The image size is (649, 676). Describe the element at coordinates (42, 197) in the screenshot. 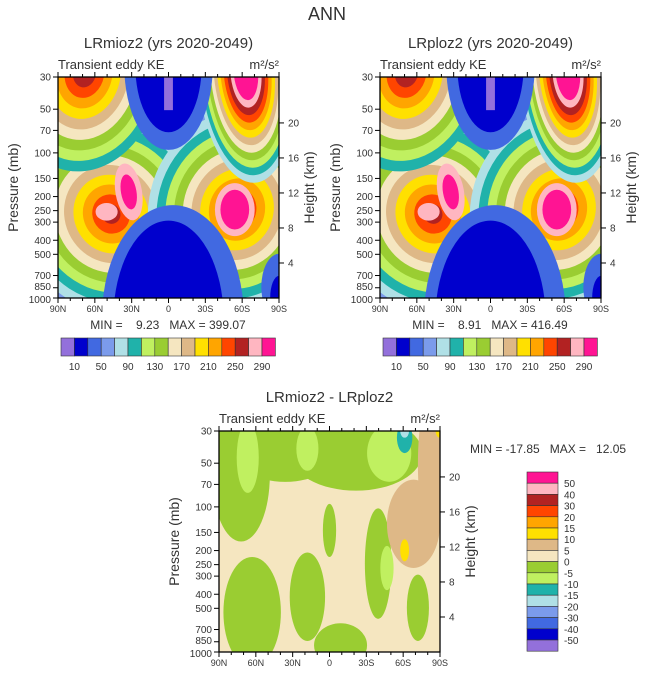

I see `y-tick-label: 200` at that location.